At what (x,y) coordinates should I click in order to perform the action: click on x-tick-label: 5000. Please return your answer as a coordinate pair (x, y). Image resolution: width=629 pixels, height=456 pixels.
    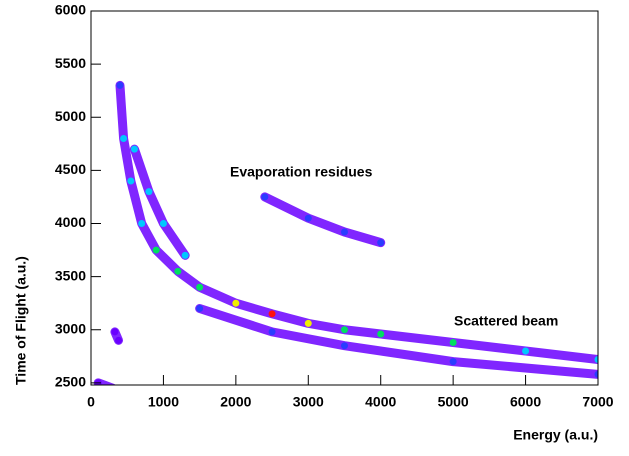
    Looking at the image, I should click on (453, 402).